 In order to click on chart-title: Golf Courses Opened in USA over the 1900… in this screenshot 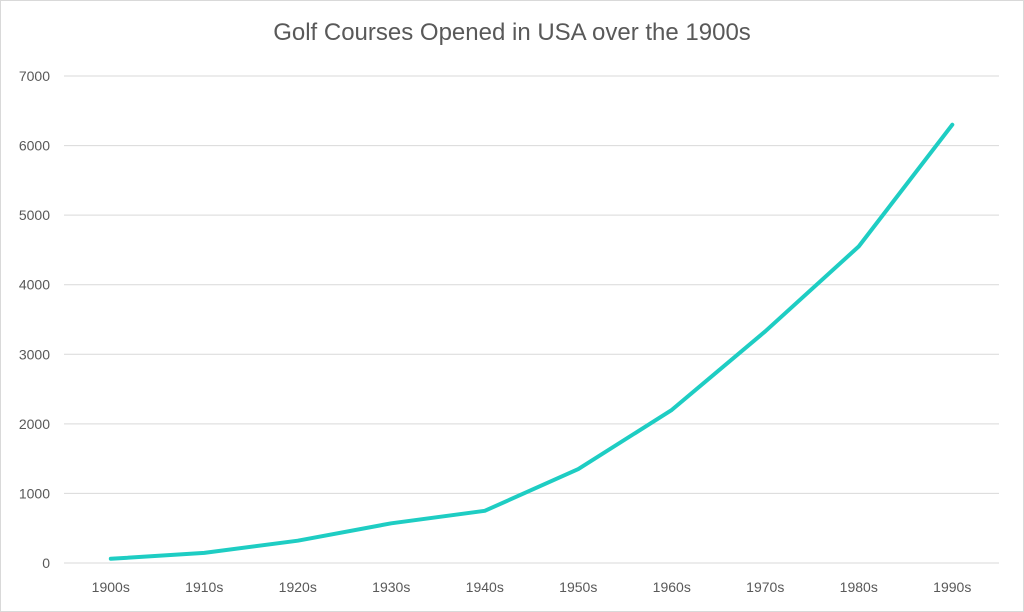, I will do `click(512, 32)`.